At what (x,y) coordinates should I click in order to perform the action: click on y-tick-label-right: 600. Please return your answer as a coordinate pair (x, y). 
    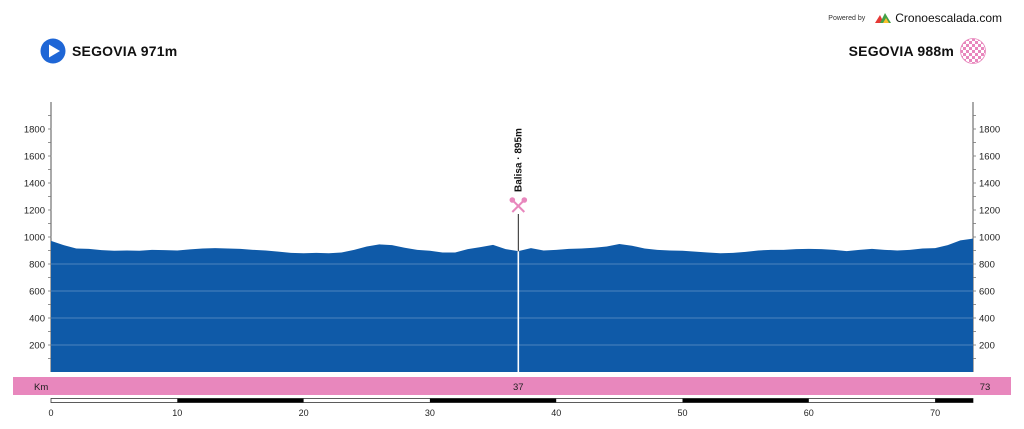
    Looking at the image, I should click on (987, 292).